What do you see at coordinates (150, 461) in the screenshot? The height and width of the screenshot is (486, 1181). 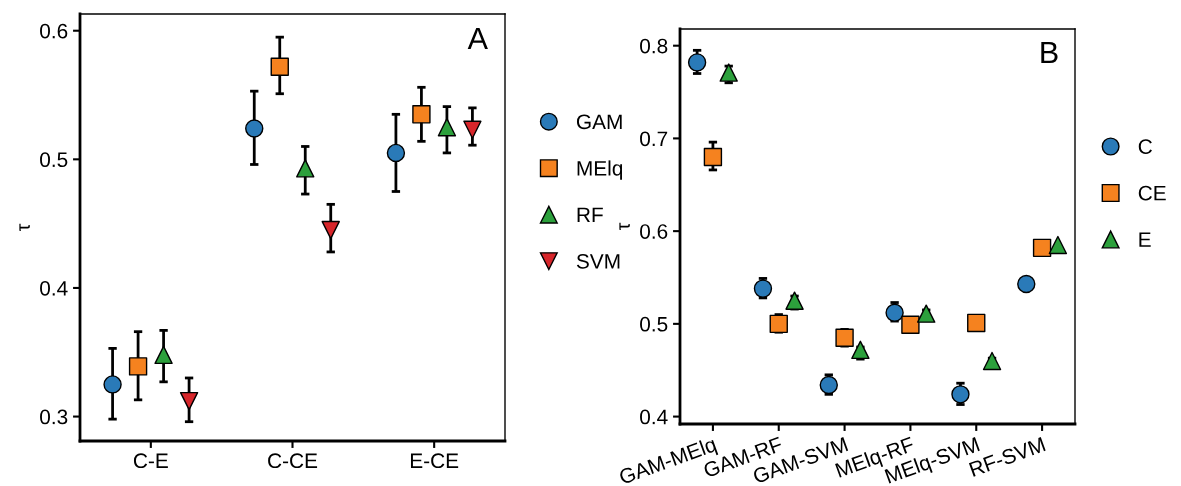 I see `x-tick-label: C-E` at bounding box center [150, 461].